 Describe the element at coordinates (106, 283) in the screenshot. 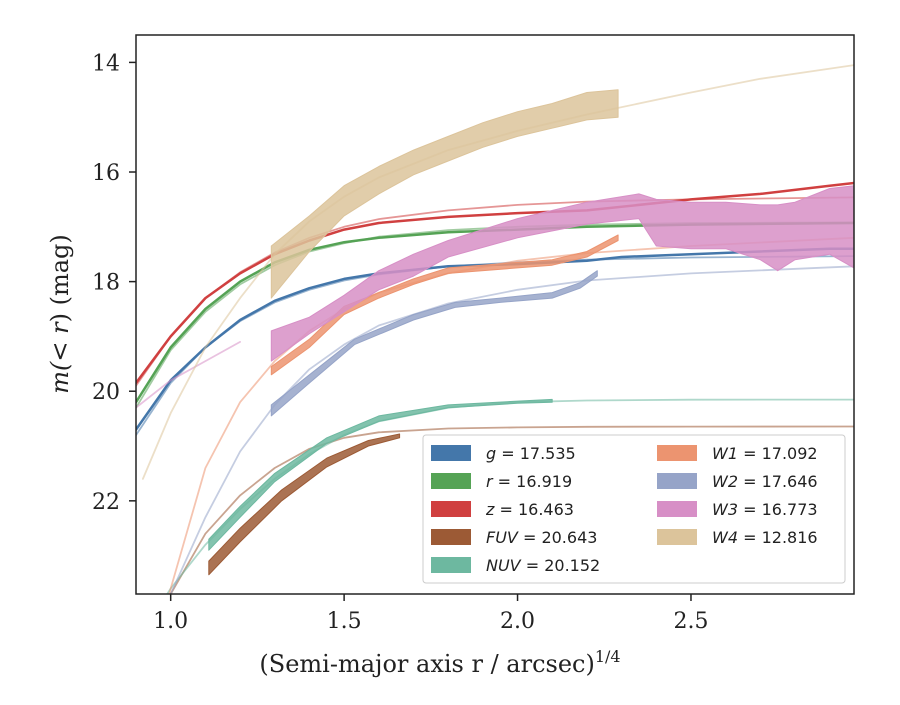

I see `y-tick-label: 18` at that location.